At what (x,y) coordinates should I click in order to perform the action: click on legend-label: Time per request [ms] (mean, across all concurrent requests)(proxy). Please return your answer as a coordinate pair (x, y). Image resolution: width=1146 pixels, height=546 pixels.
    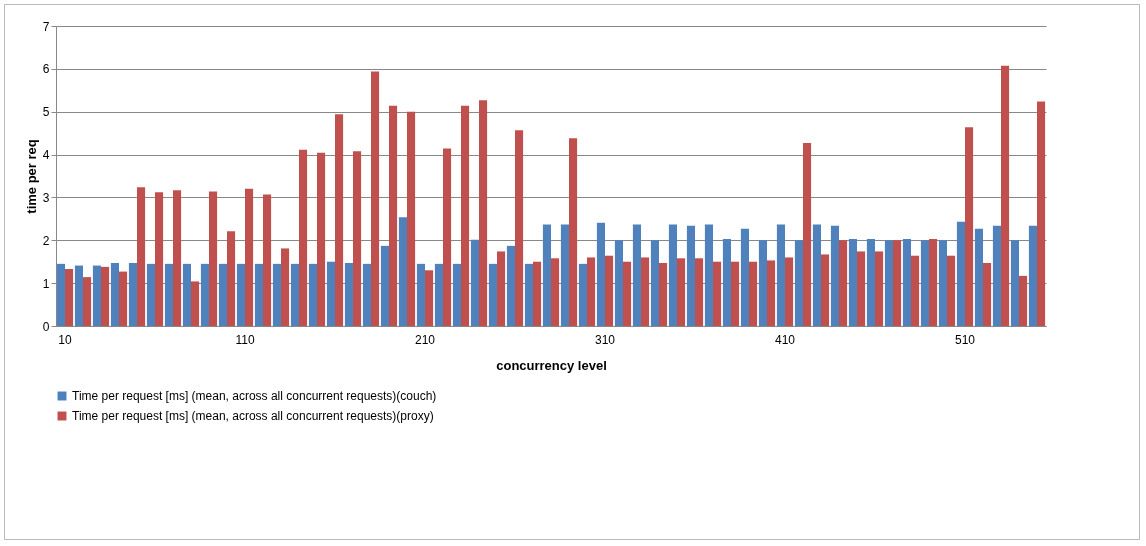
    Looking at the image, I should click on (253, 416).